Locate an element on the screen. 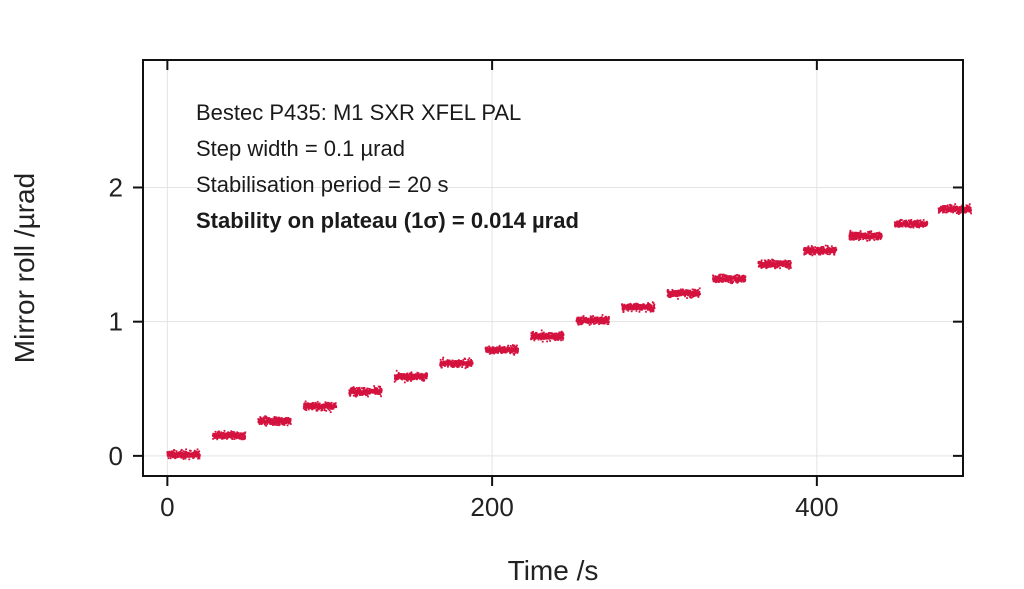  x-axis-title: Time /s is located at coordinates (553, 570).